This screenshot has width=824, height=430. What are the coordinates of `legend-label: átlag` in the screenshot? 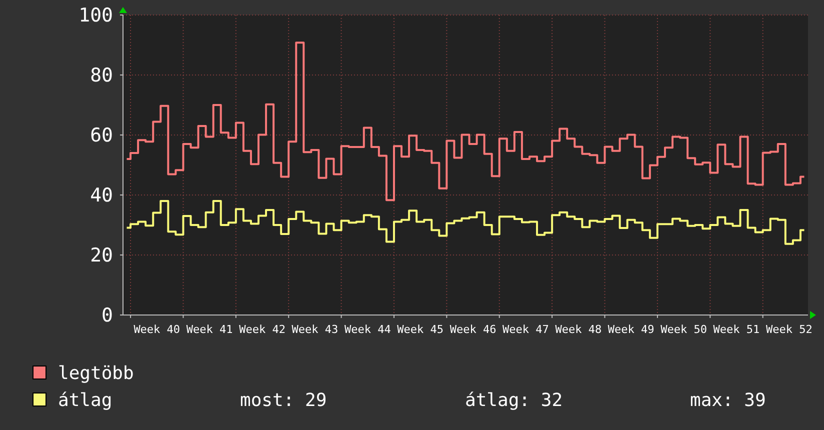 It's located at (85, 400).